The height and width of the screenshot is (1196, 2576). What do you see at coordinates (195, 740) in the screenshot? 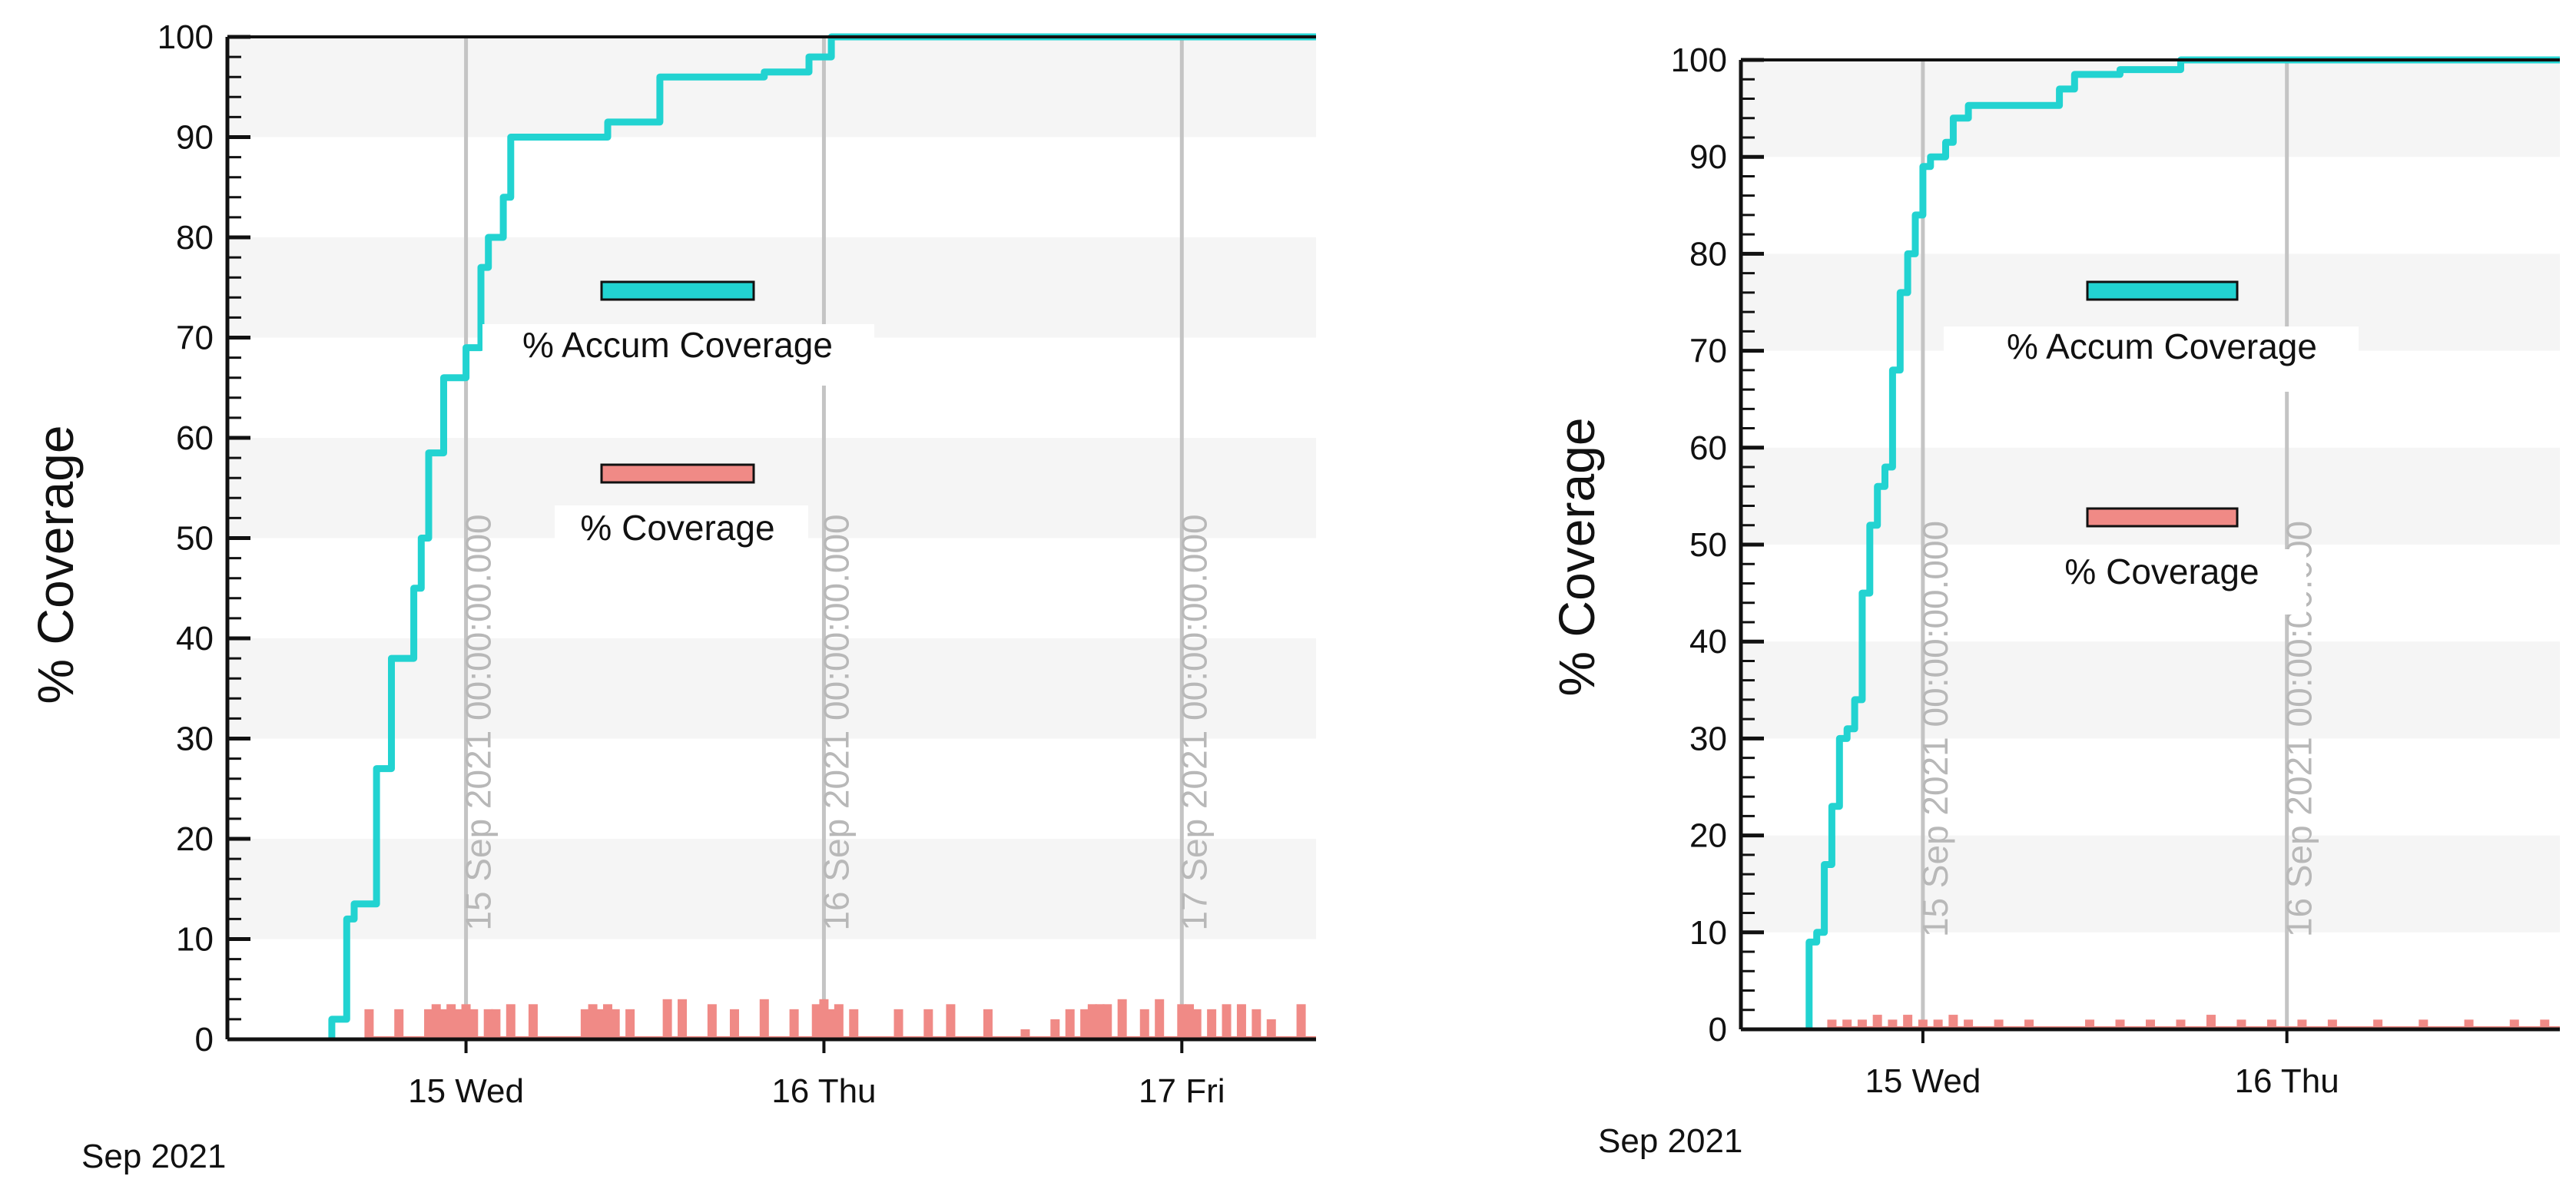
I see `y-tick-label: 30` at bounding box center [195, 740].